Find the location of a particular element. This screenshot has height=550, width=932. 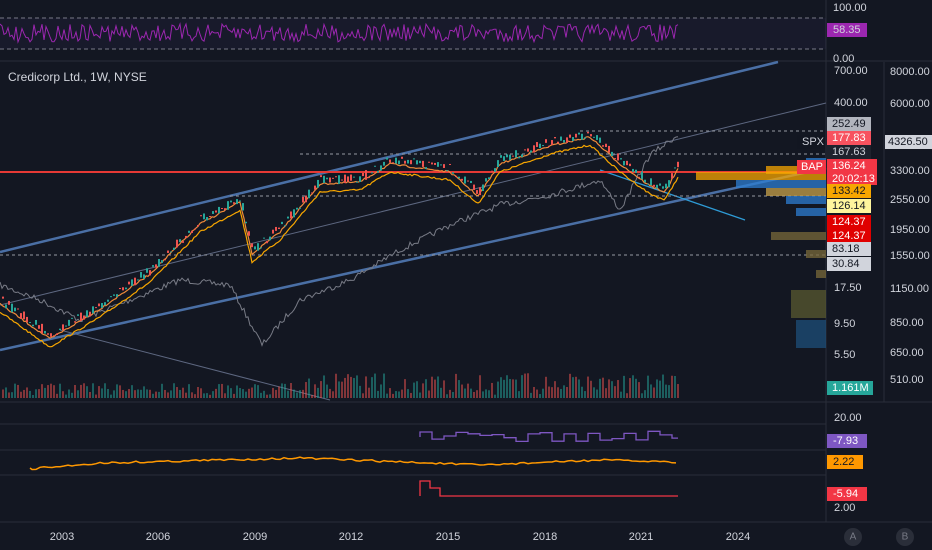

scale-button-label: B is located at coordinates (905, 537).